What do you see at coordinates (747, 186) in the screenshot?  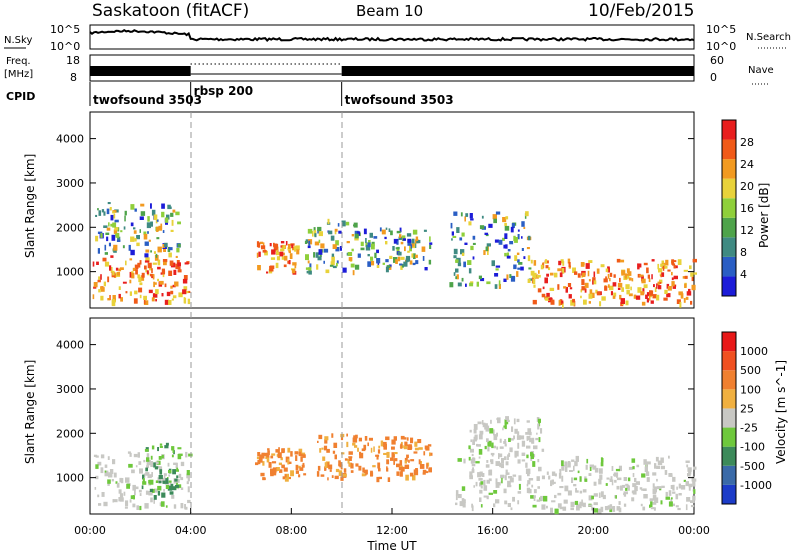 I see `colorbar-tick-label: 20` at bounding box center [747, 186].